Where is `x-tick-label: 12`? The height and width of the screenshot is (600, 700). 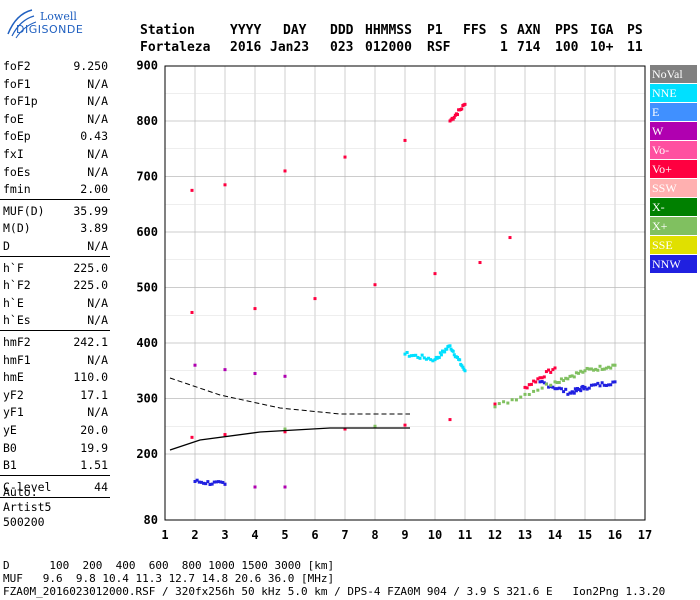 x-tick-label: 12 is located at coordinates (495, 535).